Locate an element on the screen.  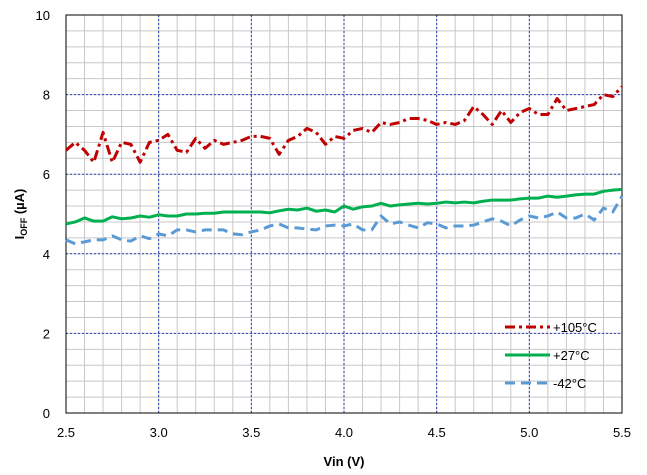
x-tick-label: 5.5 is located at coordinates (622, 432).